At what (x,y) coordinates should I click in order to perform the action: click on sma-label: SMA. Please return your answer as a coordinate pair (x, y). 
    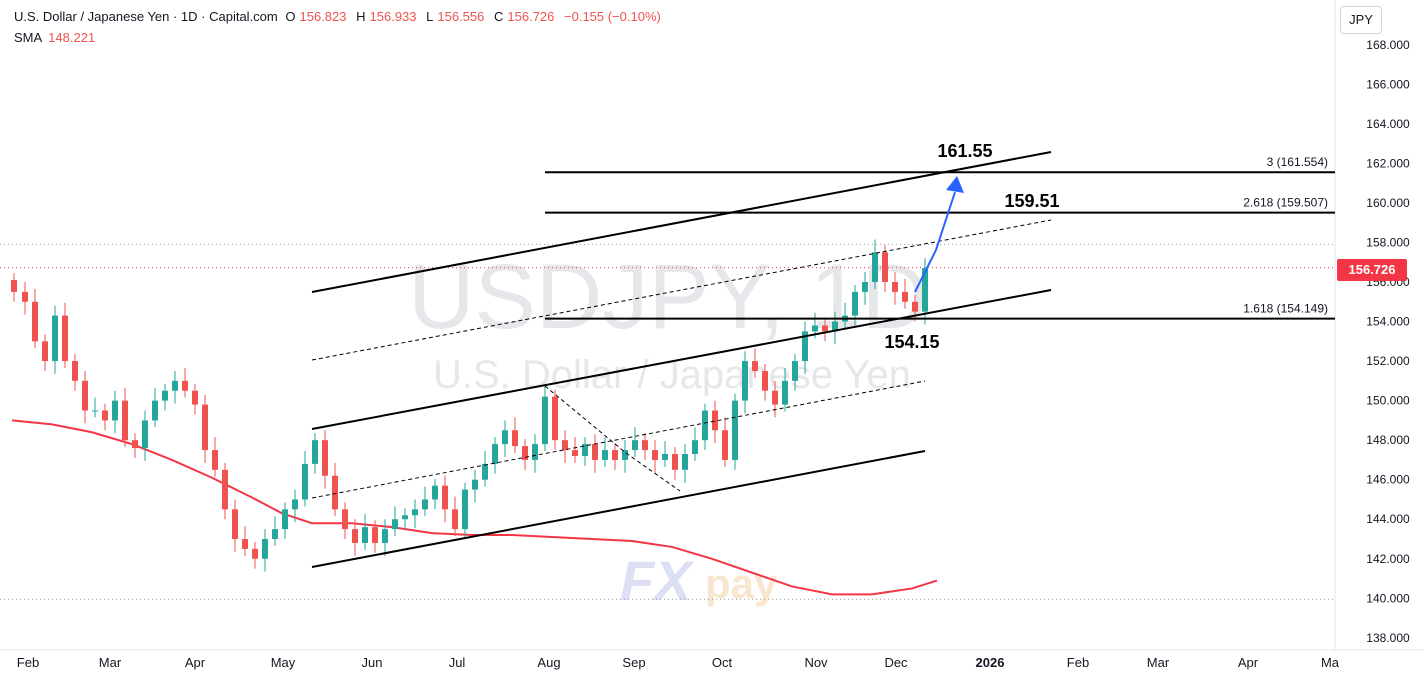
    Looking at the image, I should click on (28, 37).